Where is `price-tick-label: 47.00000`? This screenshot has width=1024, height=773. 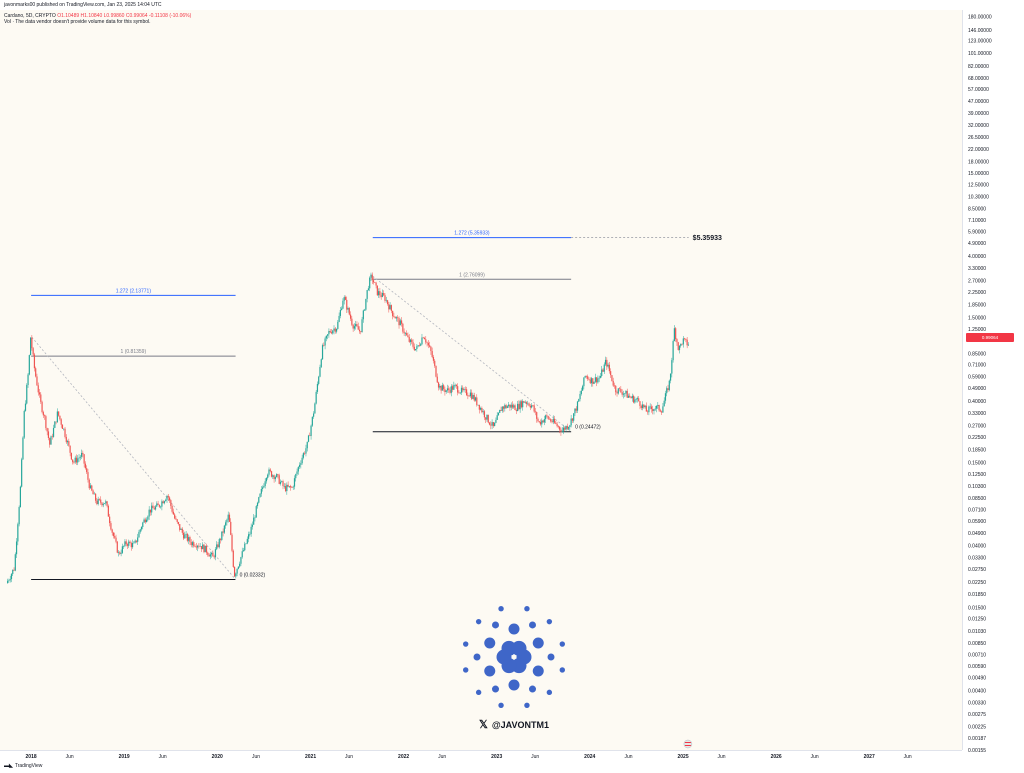
price-tick-label: 47.00000 is located at coordinates (978, 102).